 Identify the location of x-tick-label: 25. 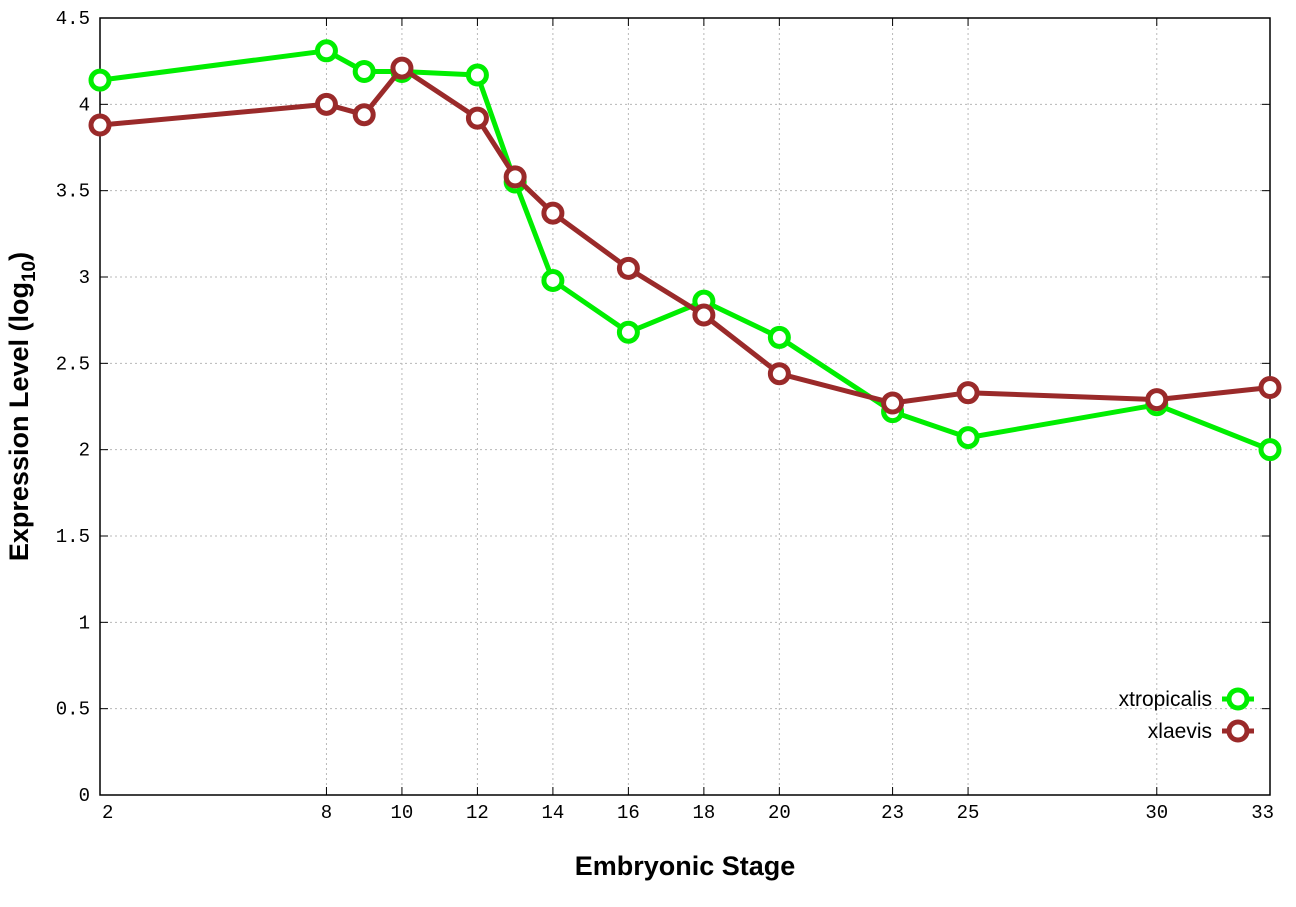
(968, 813).